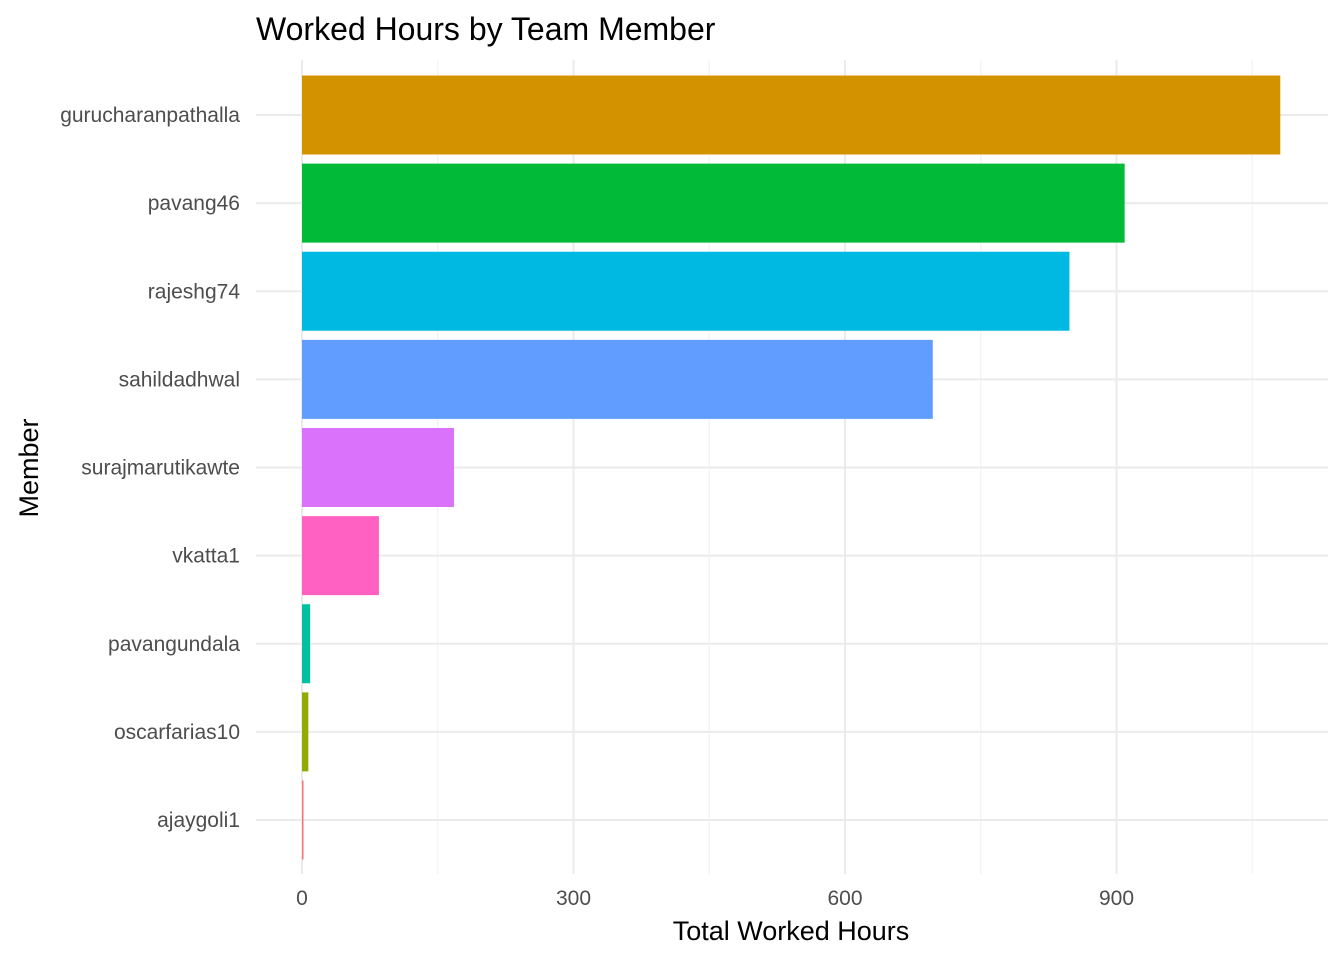 The width and height of the screenshot is (1344, 960). What do you see at coordinates (177, 732) in the screenshot?
I see `y-tick-label: oscarfarias10` at bounding box center [177, 732].